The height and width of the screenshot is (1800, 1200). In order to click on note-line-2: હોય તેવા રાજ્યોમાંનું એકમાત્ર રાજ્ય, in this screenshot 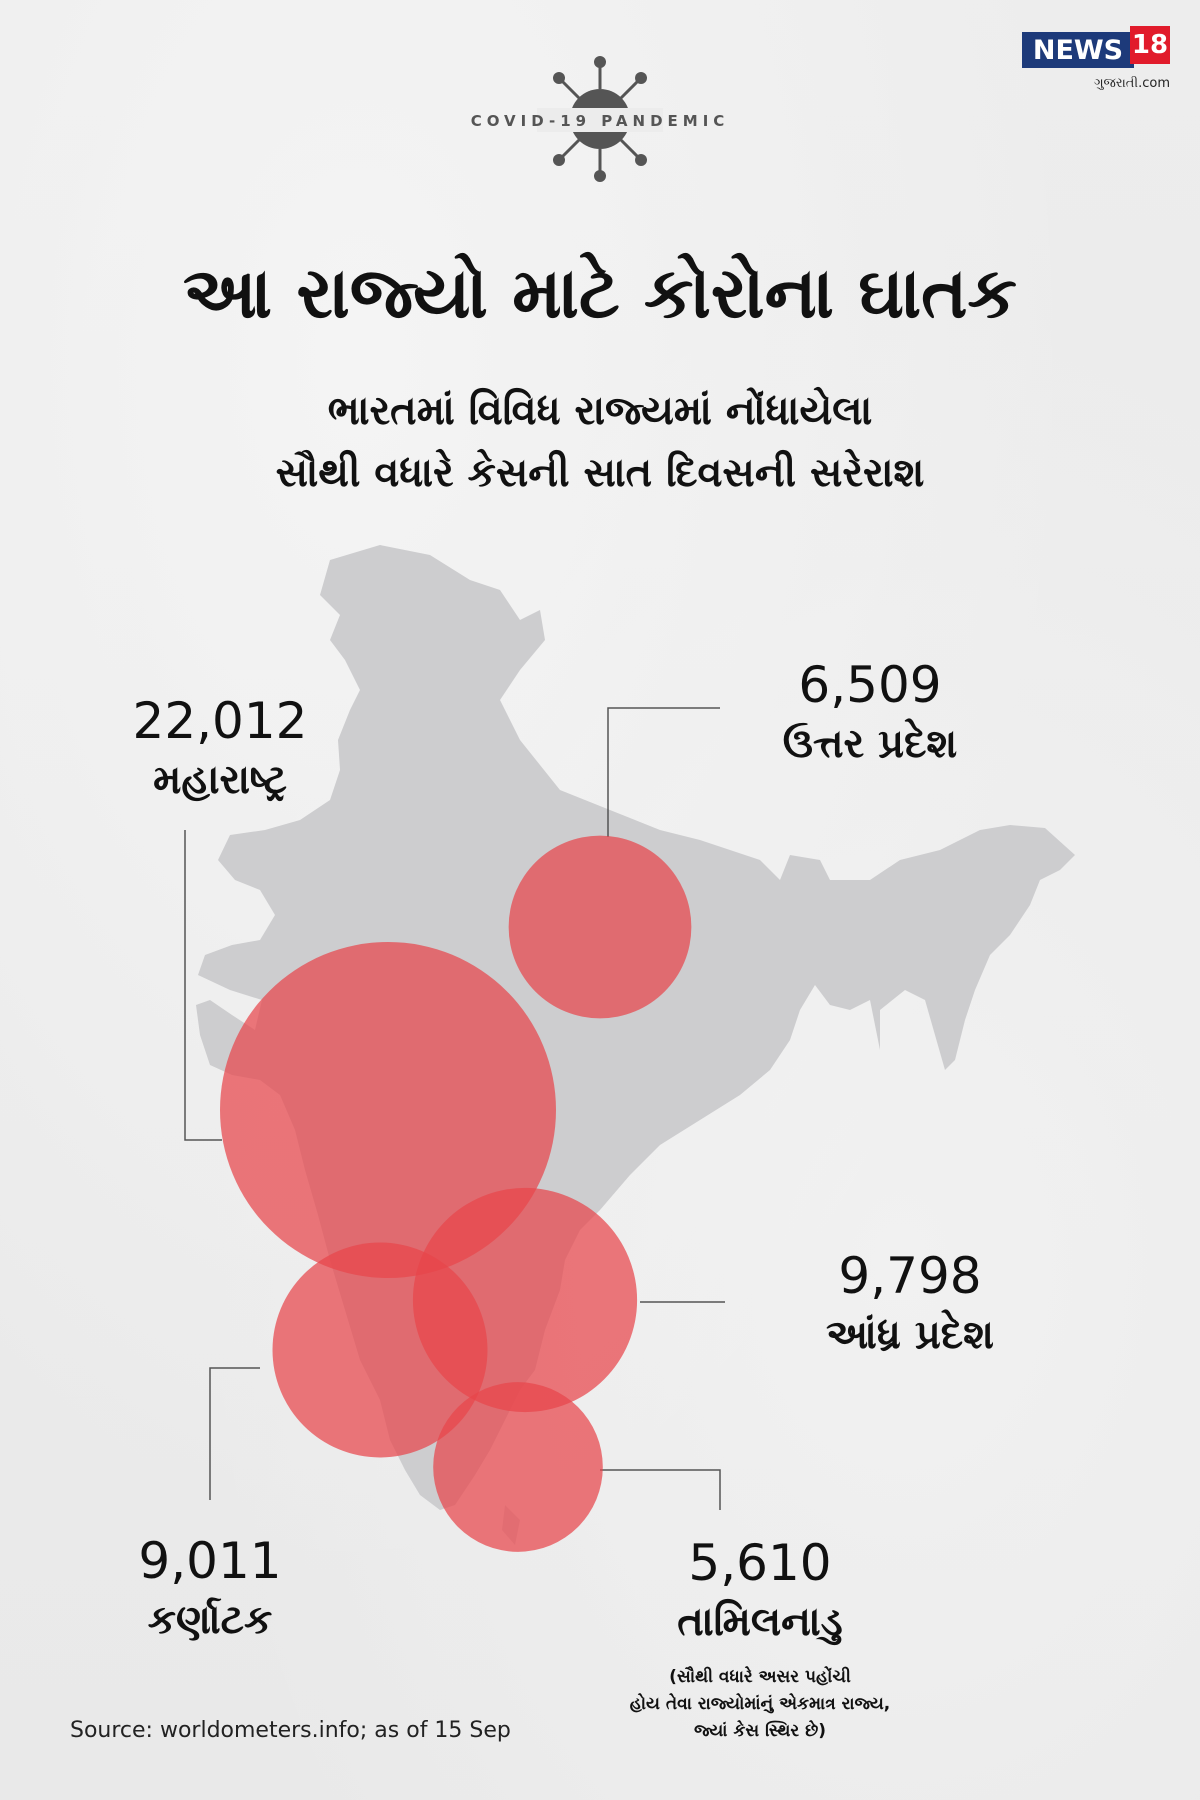, I will do `click(760, 1704)`.